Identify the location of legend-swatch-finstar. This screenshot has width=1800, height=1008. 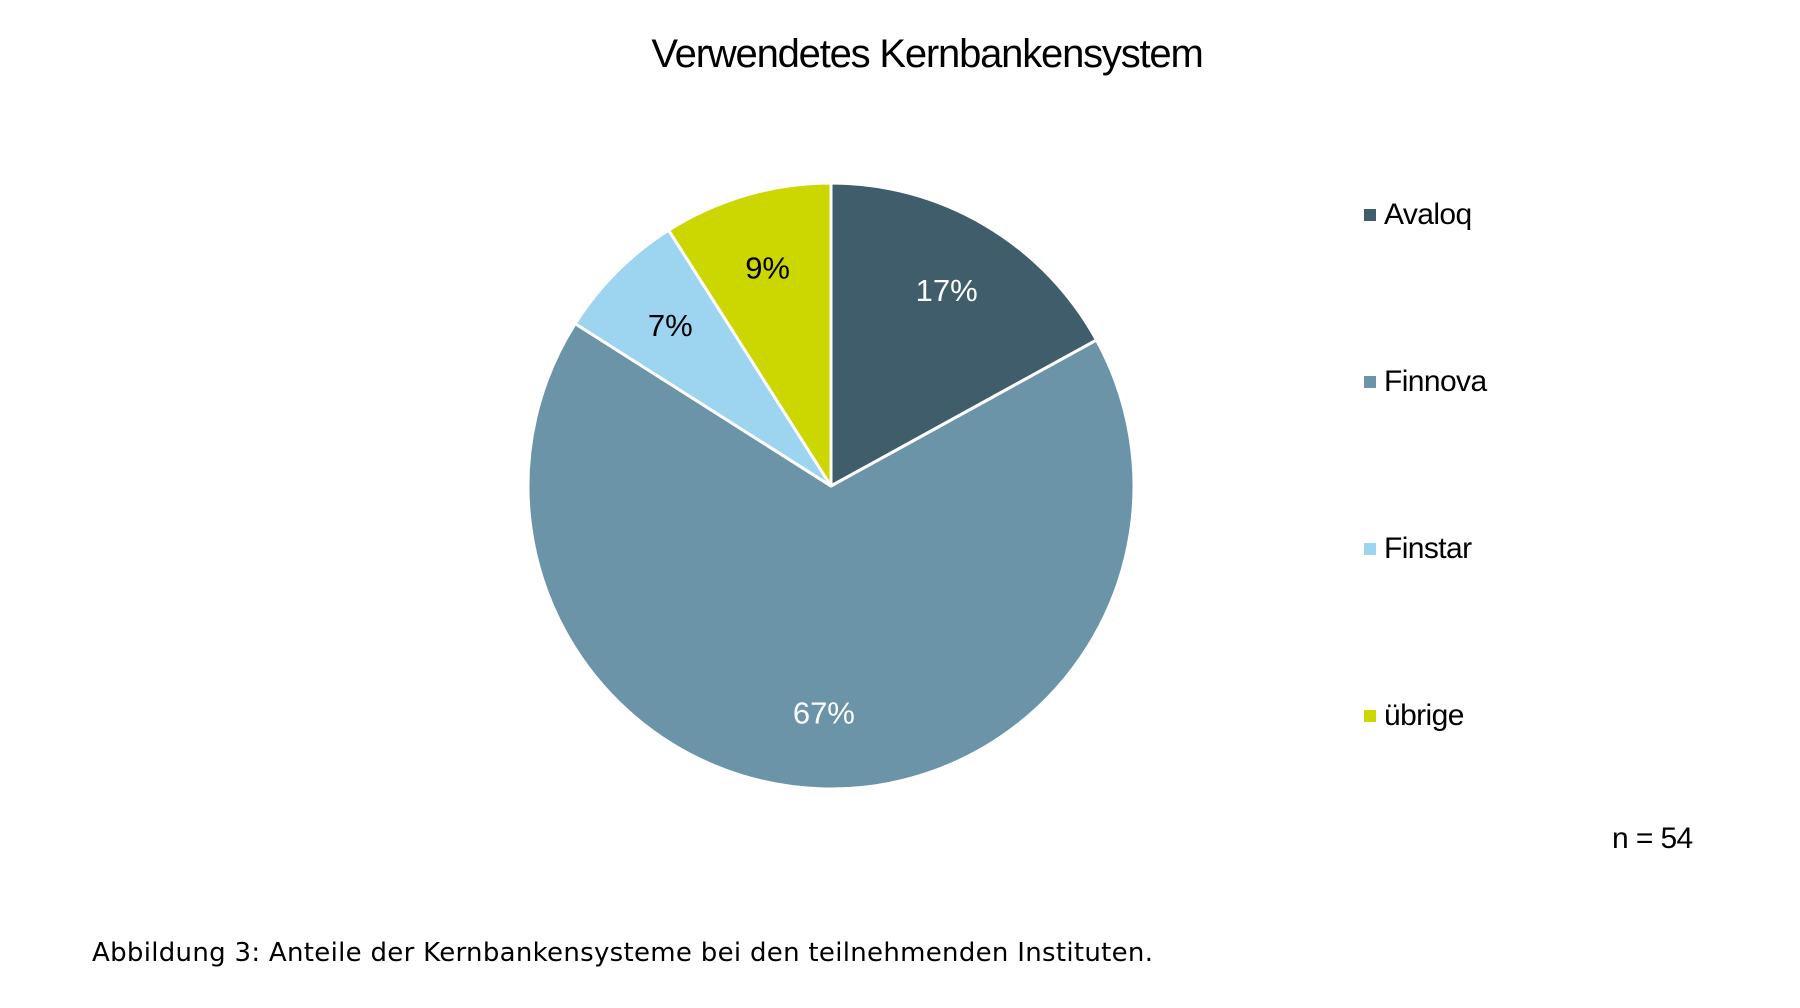
(1370, 549).